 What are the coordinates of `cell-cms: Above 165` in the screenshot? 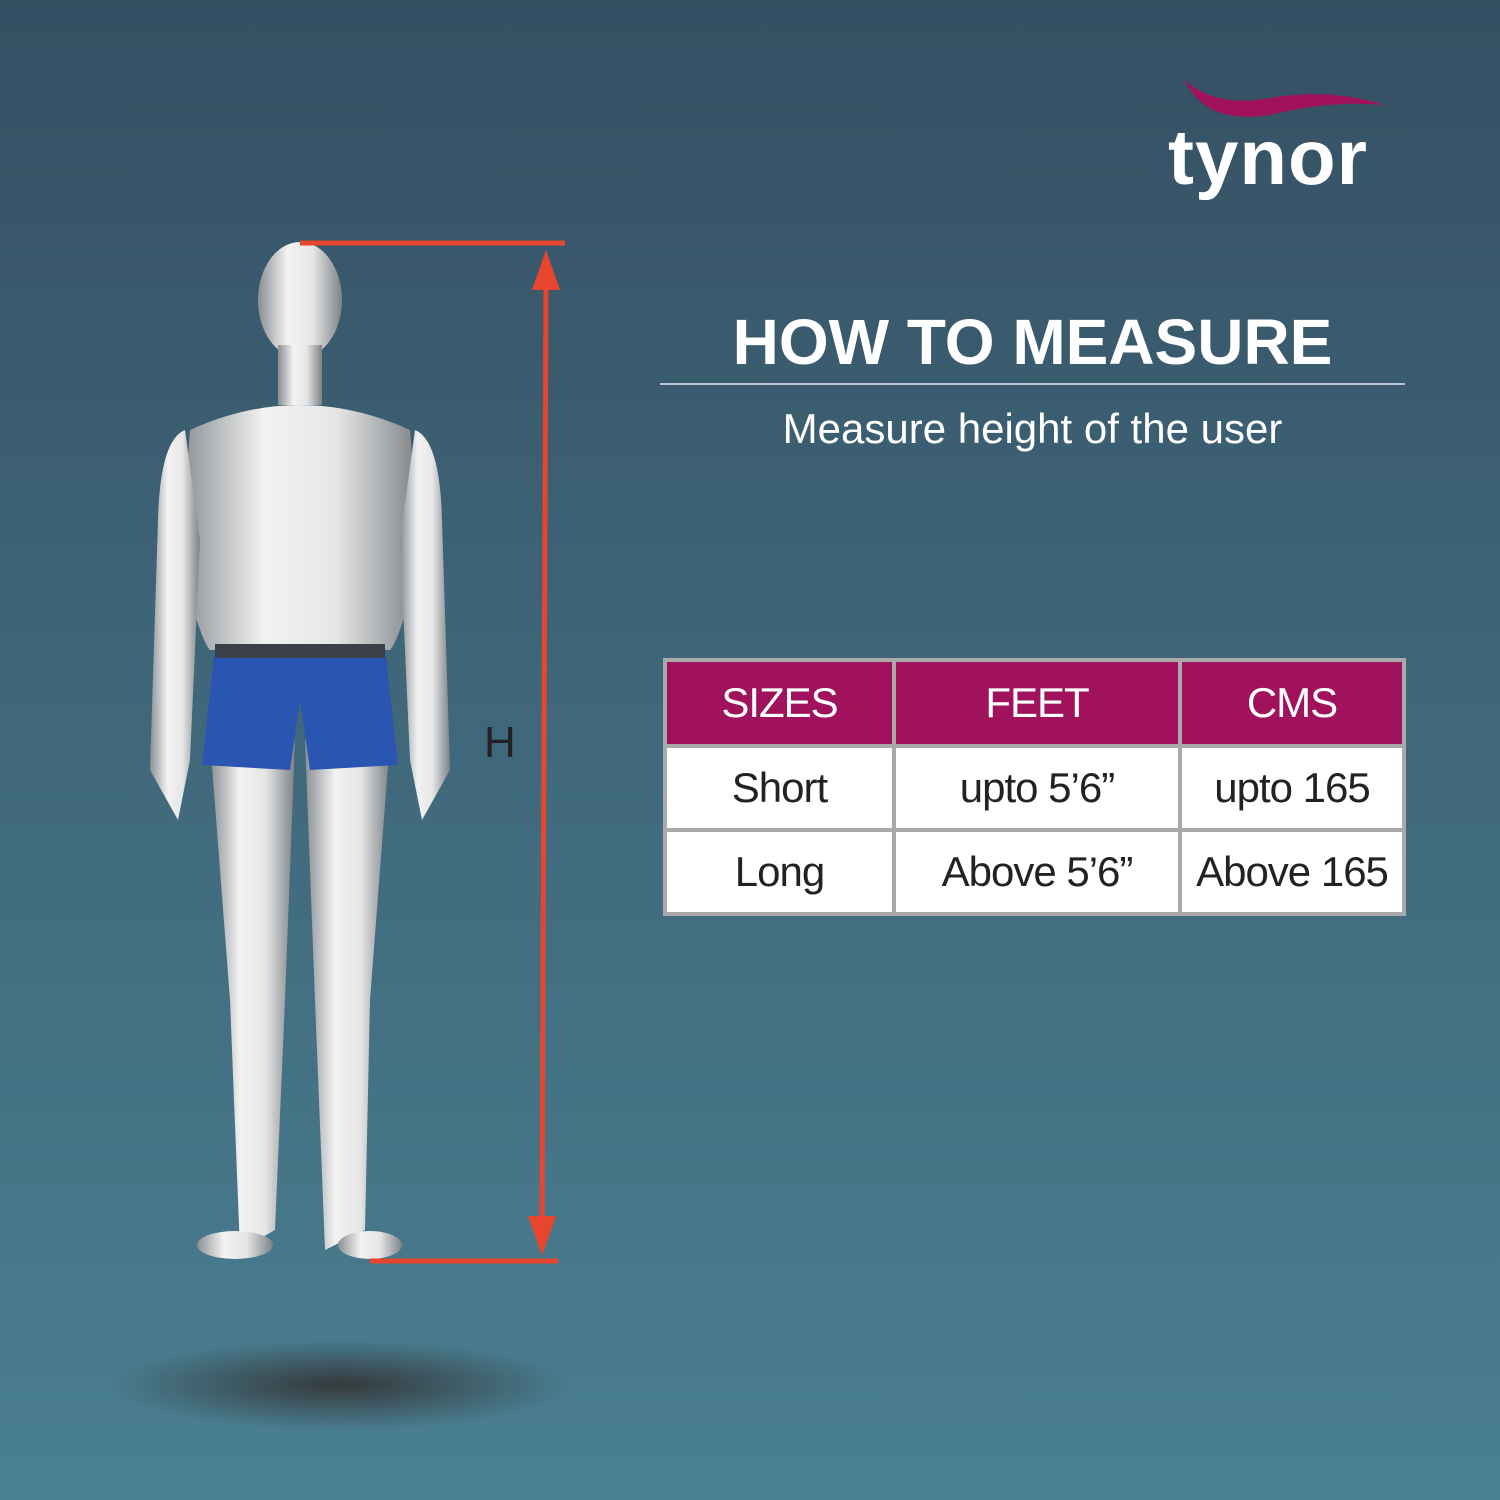 It's located at (1292, 872).